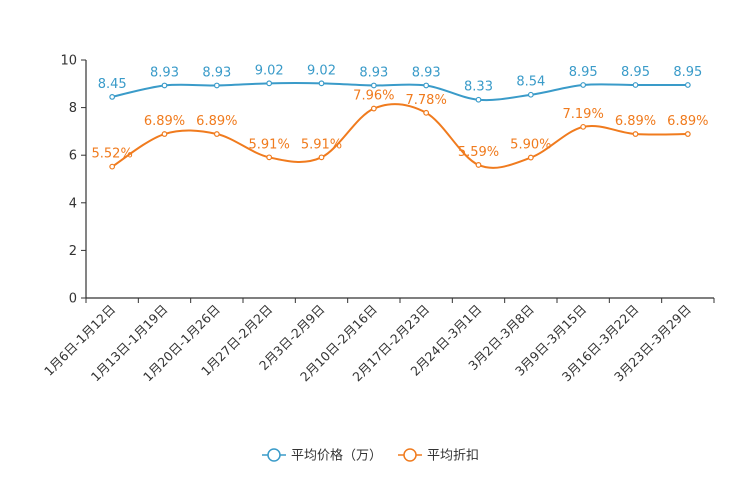  I want to click on data-label-discount: 5.52%, so click(112, 154).